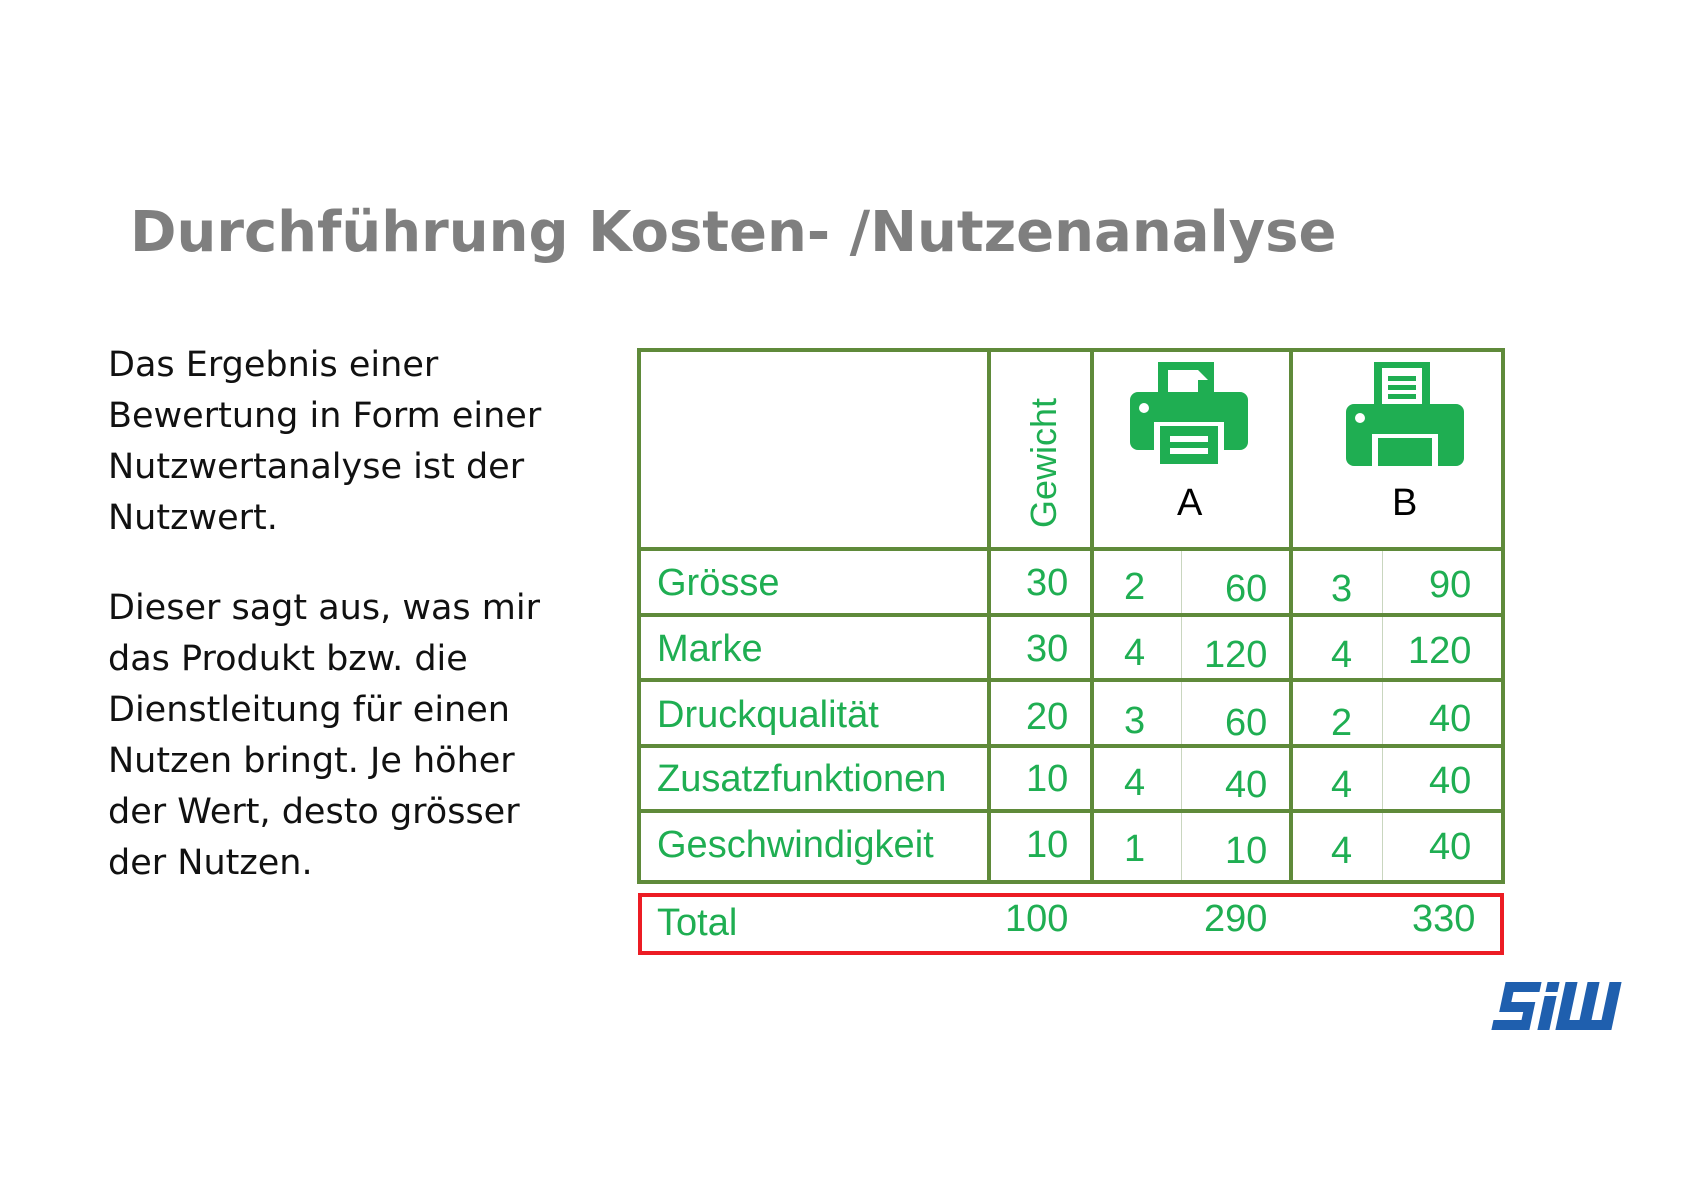  What do you see at coordinates (1342, 589) in the screenshot?
I see `b-score: 3` at bounding box center [1342, 589].